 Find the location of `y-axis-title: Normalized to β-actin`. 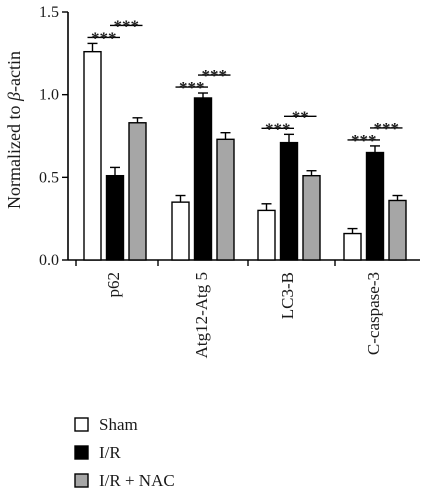

y-axis-title: Normalized to β-actin is located at coordinates (14, 130).